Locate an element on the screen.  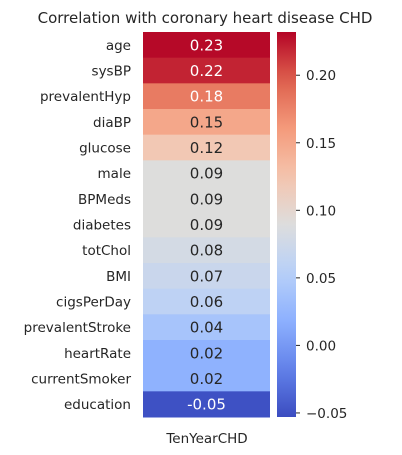
row-label: glucose is located at coordinates (105, 149).